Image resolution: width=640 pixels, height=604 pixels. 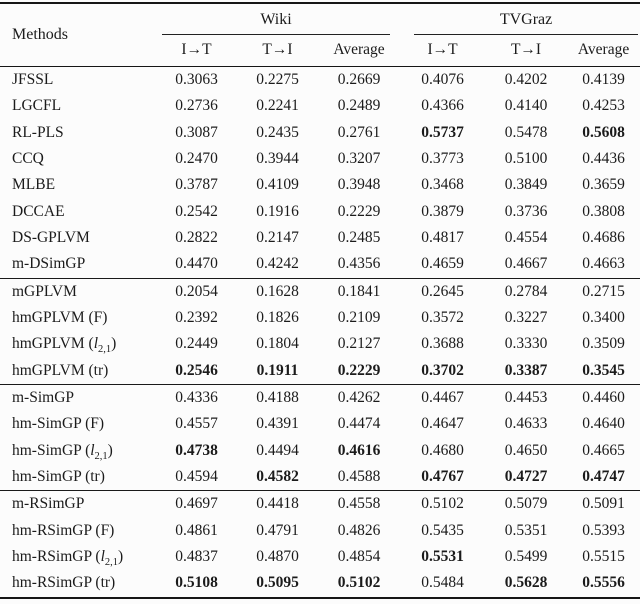 I want to click on method-cell: m-RSimGP, so click(x=48, y=504).